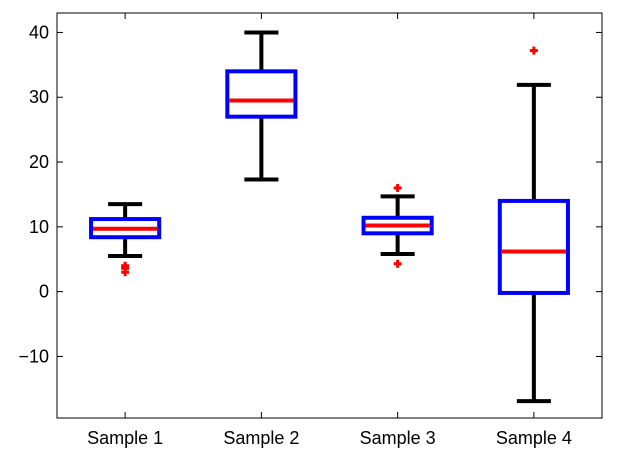 The width and height of the screenshot is (618, 465). Describe the element at coordinates (39, 32) in the screenshot. I see `y-tick-label: 40` at that location.